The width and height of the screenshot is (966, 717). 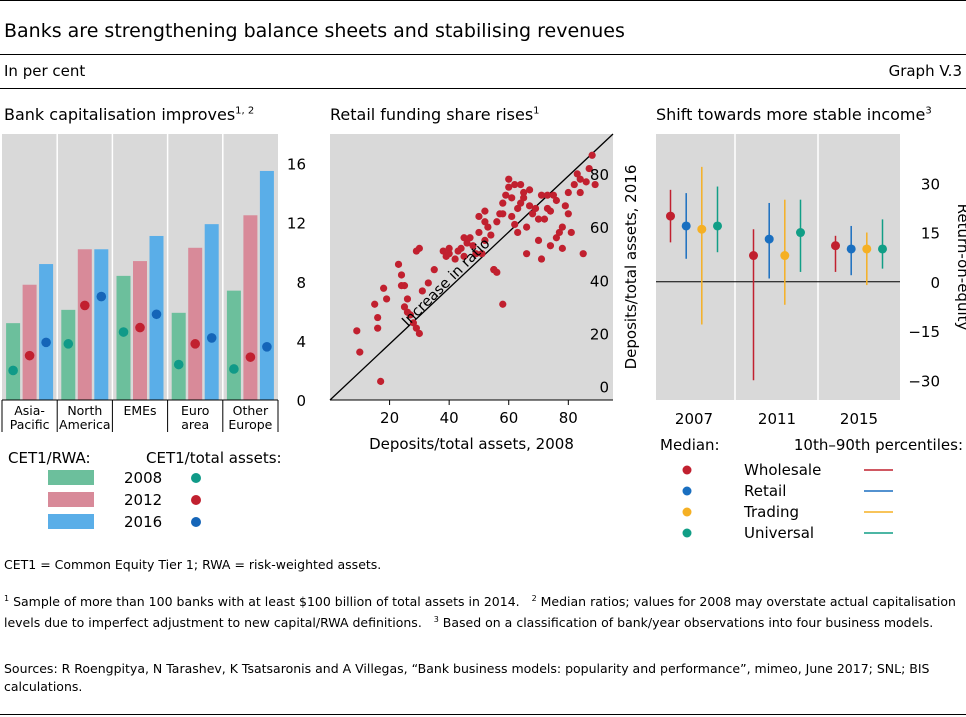 What do you see at coordinates (471, 444) in the screenshot?
I see `middle-x-axis-label: Deposits/total assets, 2008` at bounding box center [471, 444].